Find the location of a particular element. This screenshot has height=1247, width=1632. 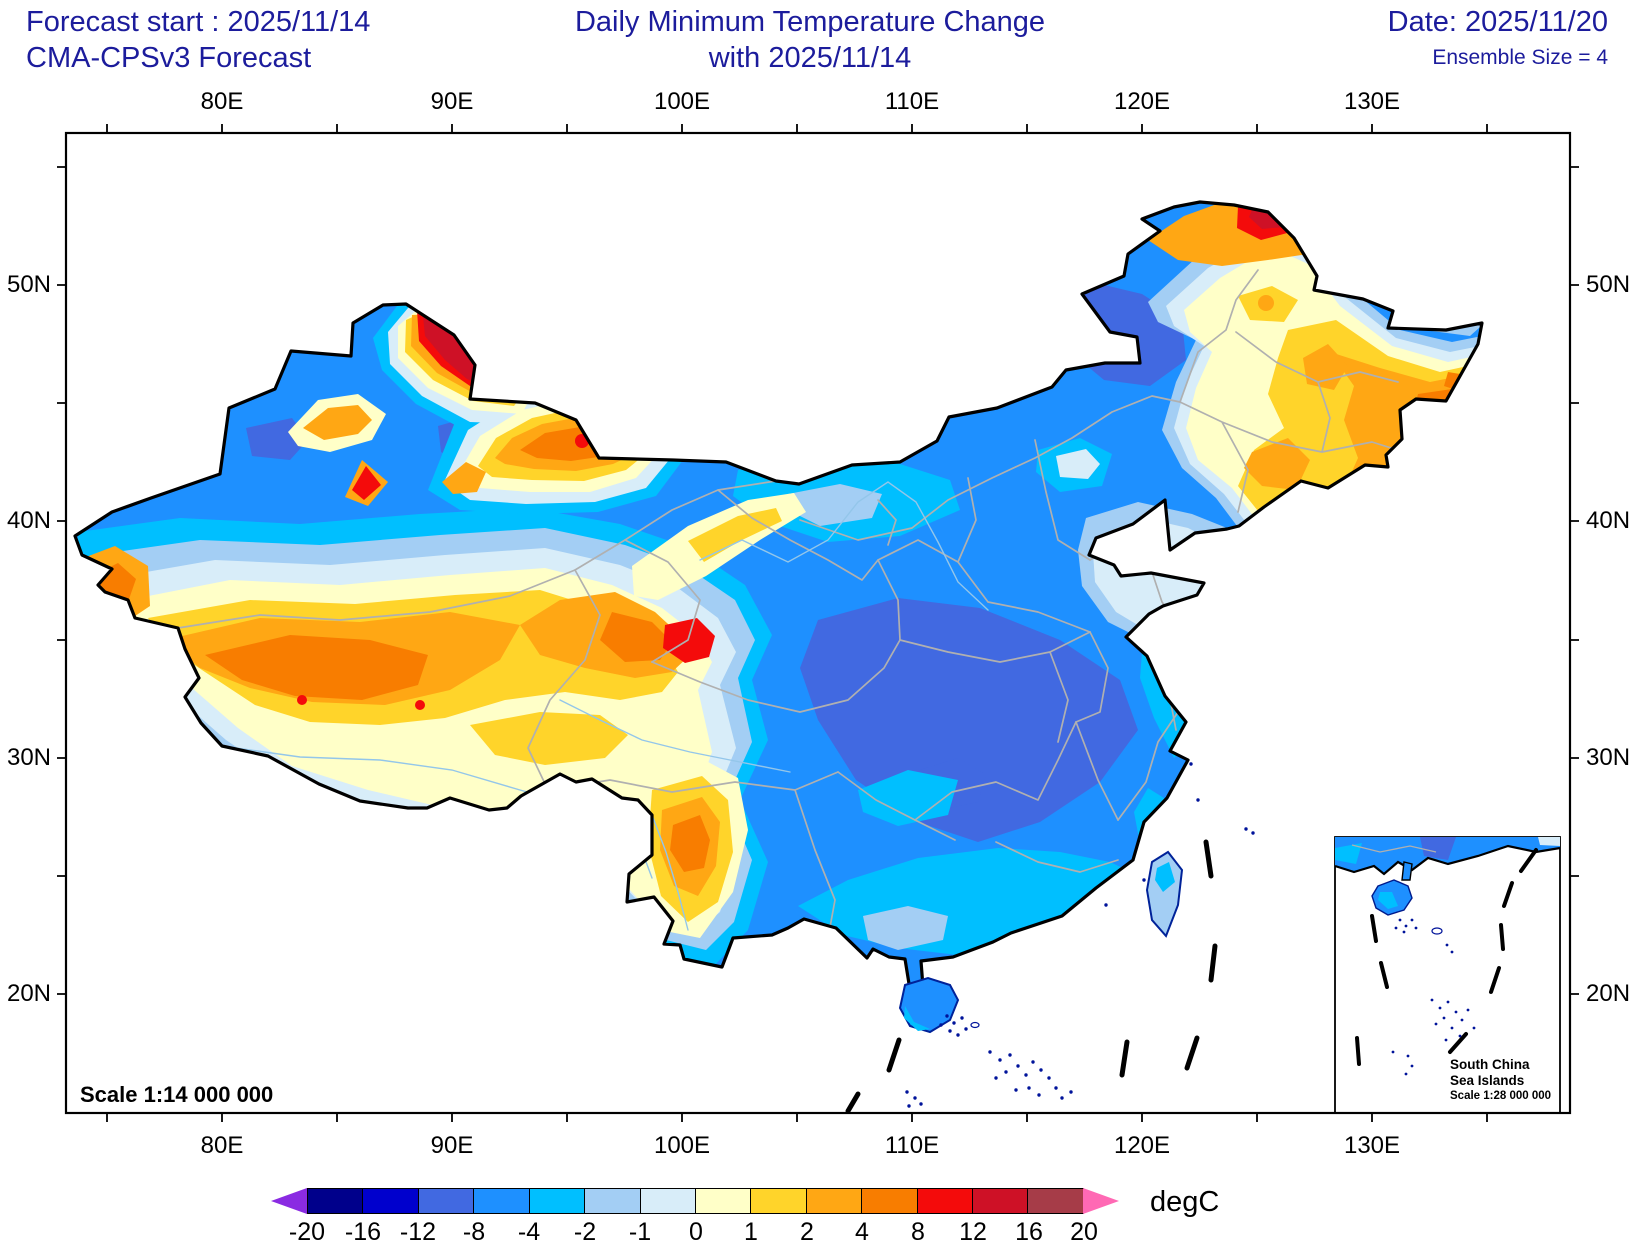

colorbar-tick: -1 is located at coordinates (640, 1232).